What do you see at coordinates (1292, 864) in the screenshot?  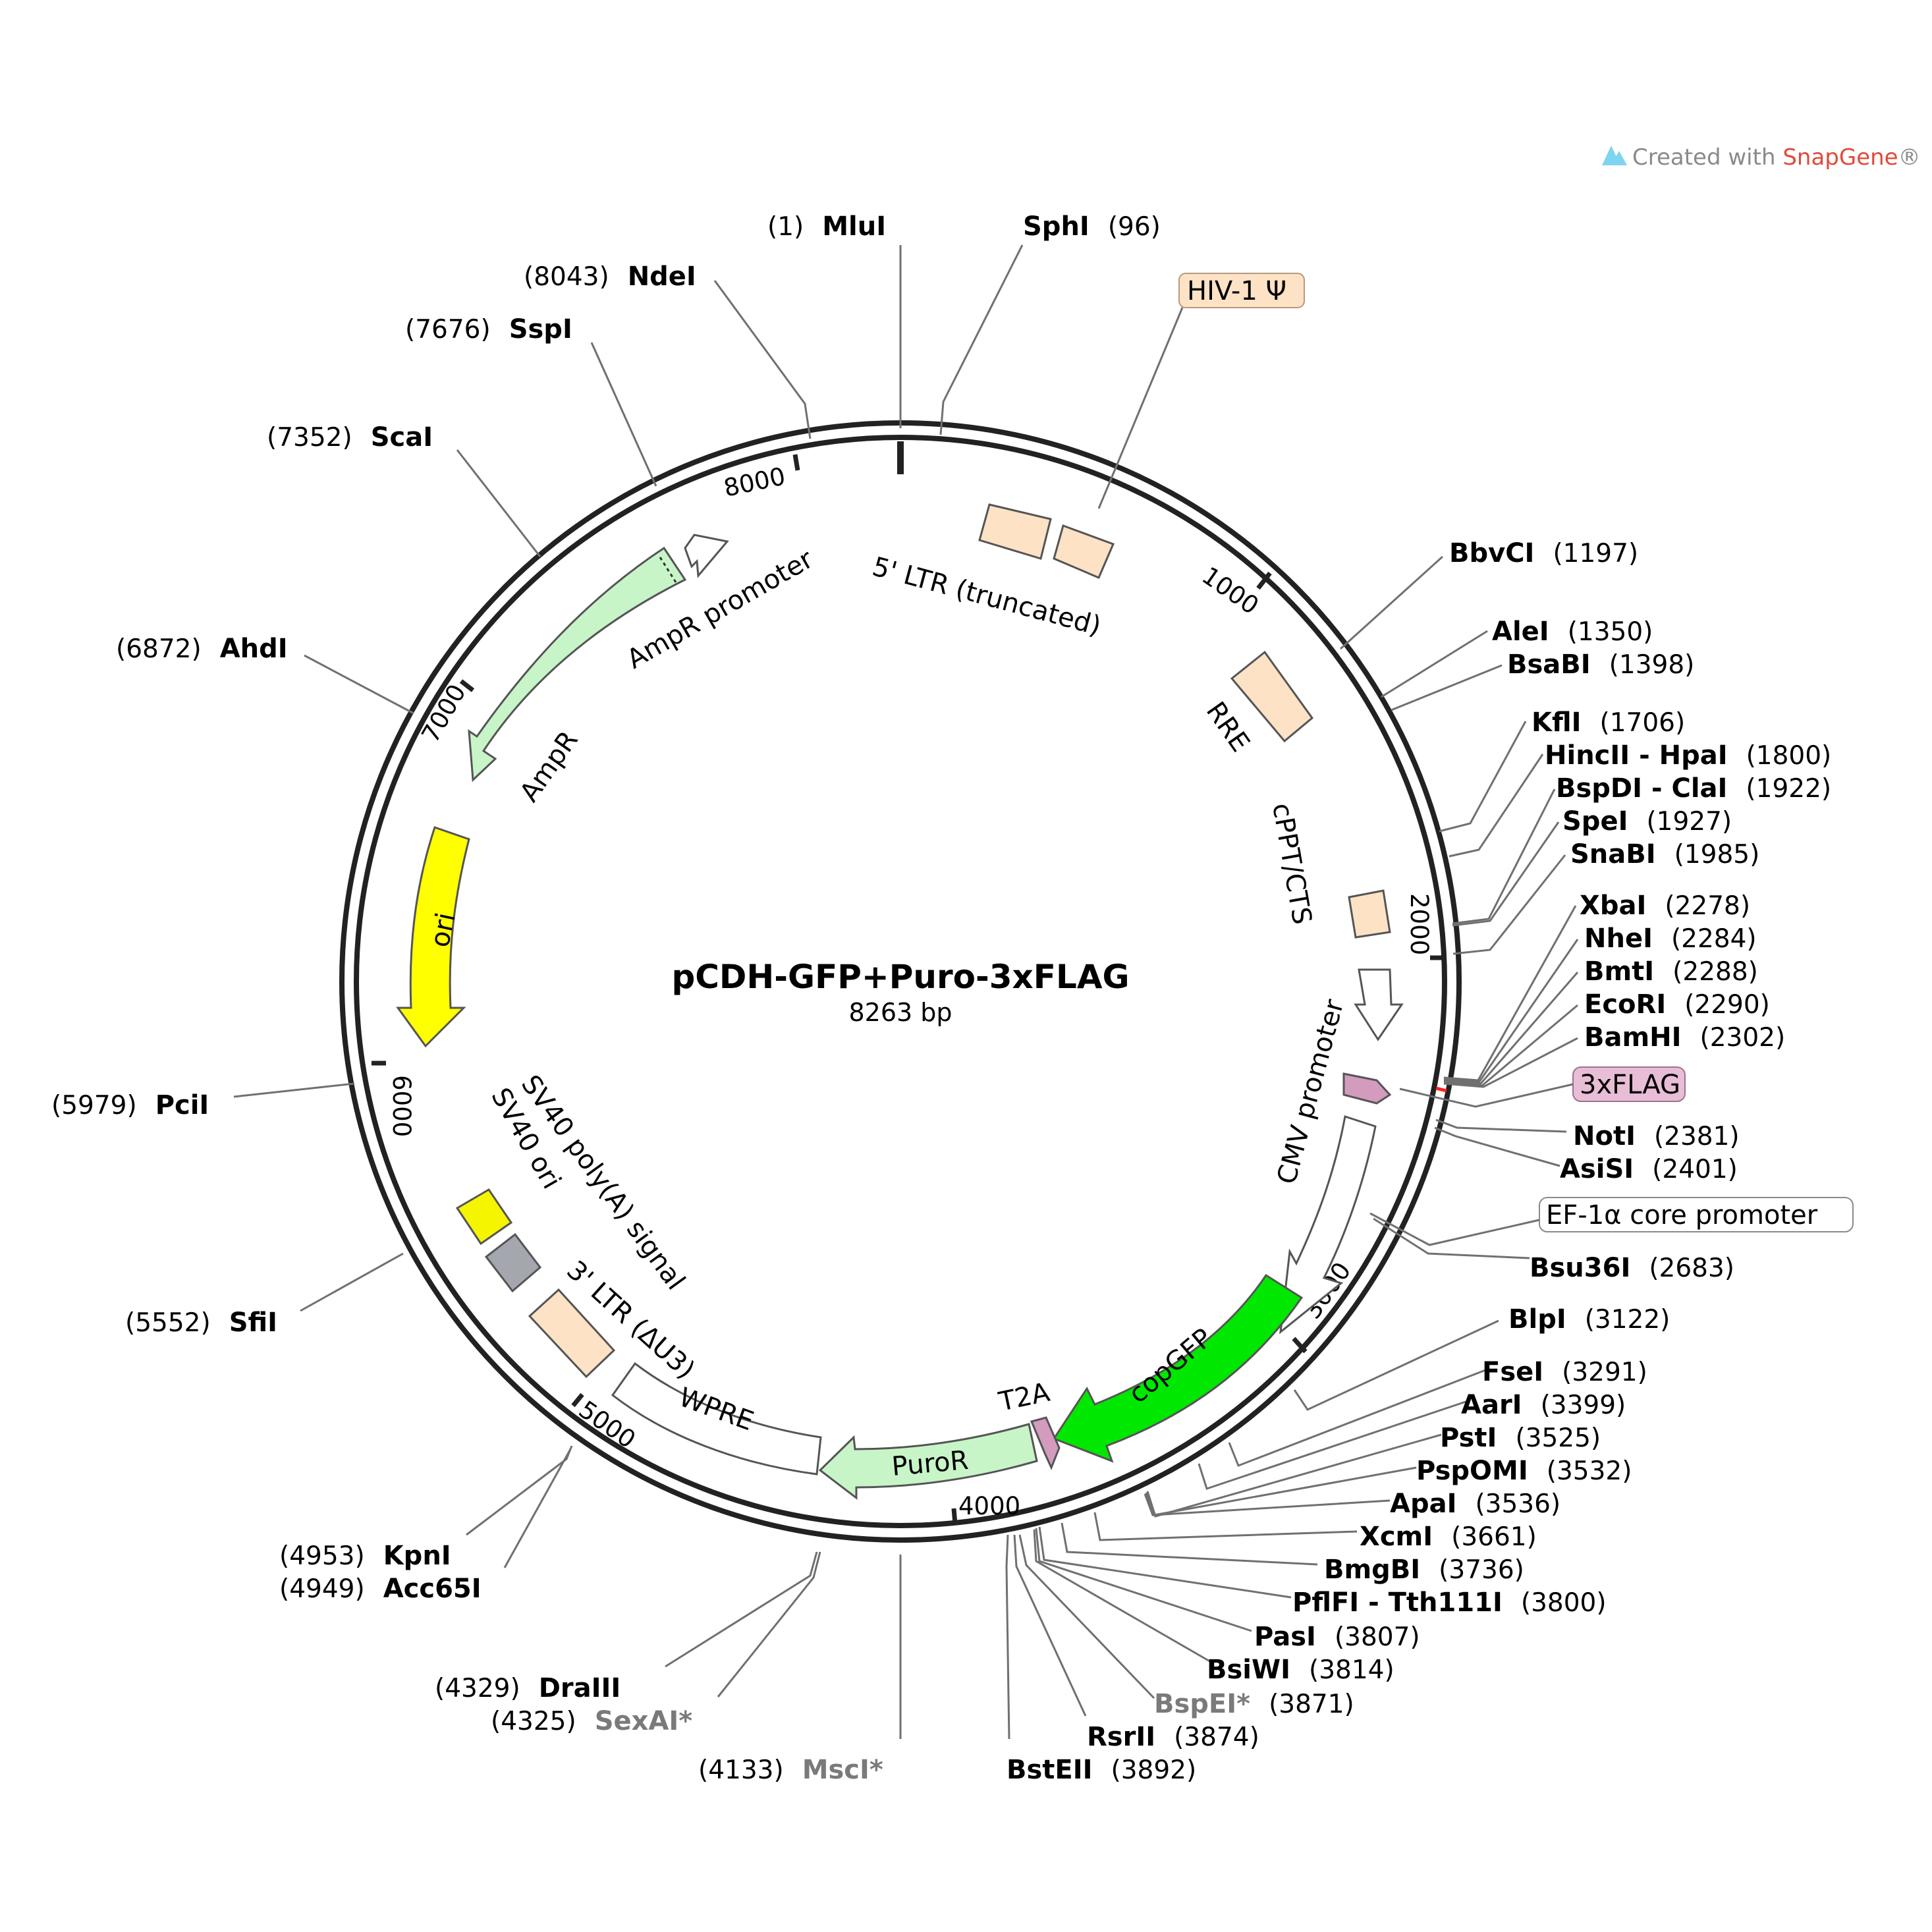 I see `feature-label-cppt-cts: cPPT/CTS` at bounding box center [1292, 864].